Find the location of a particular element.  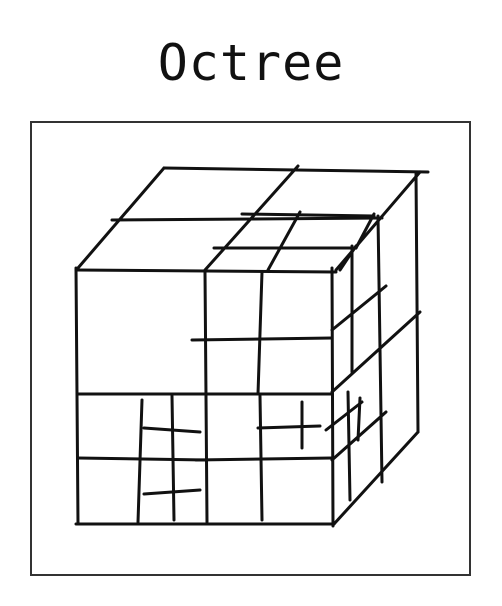

right-bottom-edge is located at coordinates (376, 478).